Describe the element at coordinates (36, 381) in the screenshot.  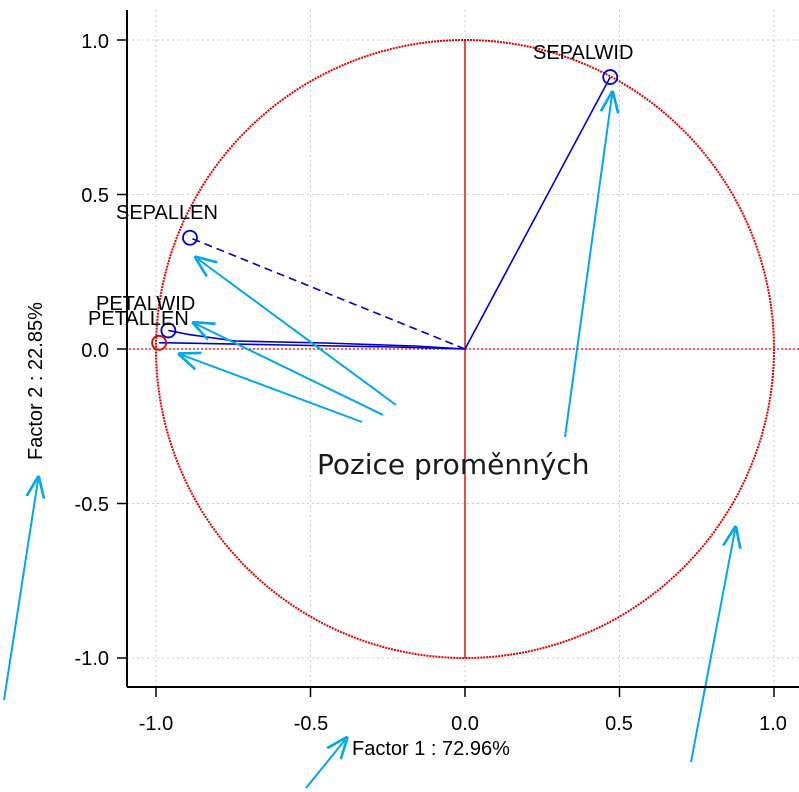
I see `y-axis-title: Factor 2 : 22.85%` at that location.